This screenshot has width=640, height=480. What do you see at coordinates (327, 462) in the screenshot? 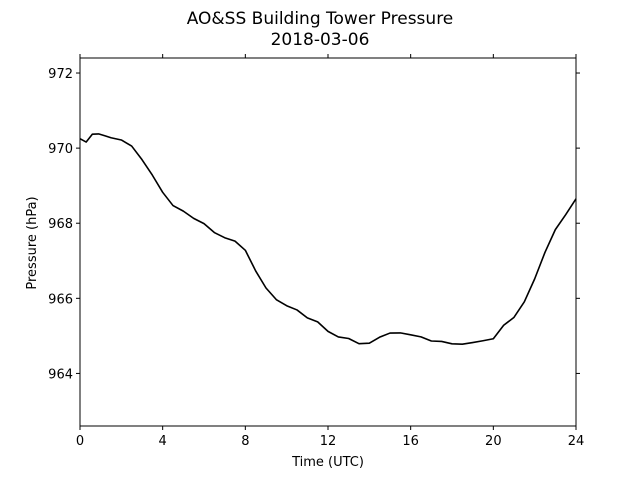
I see `x-axis-label: Time (UTC)` at bounding box center [327, 462].